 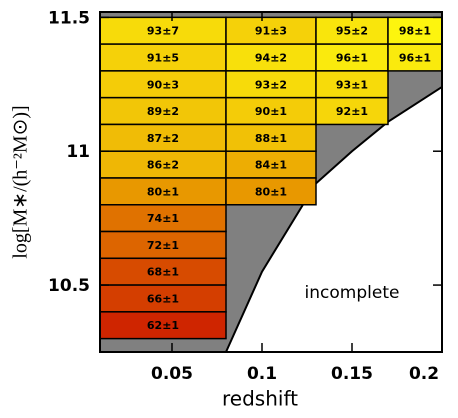 What do you see at coordinates (163, 218) in the screenshot?
I see `cell-label: 74±1` at bounding box center [163, 218].